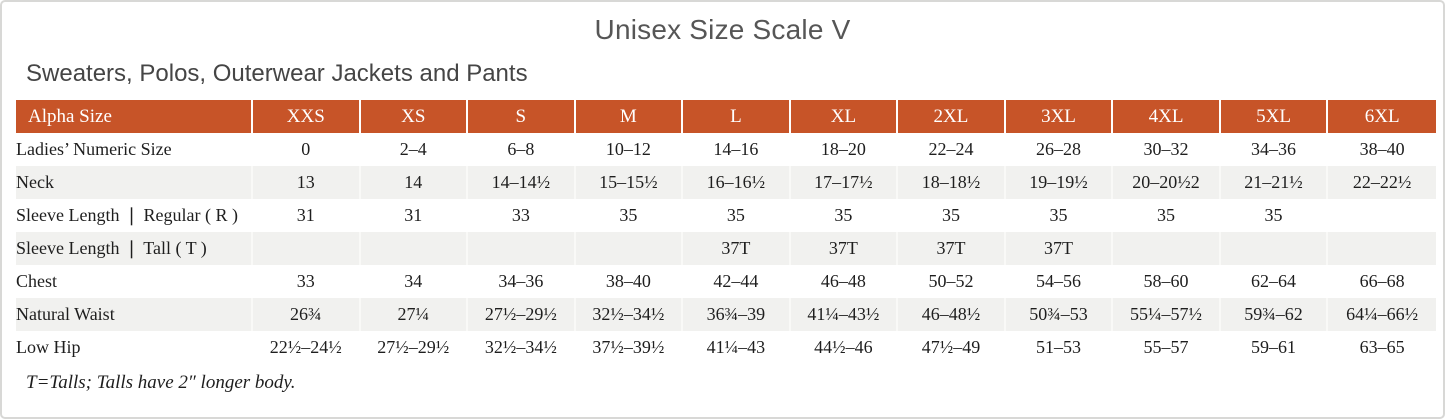 The height and width of the screenshot is (419, 1445). Describe the element at coordinates (1060, 149) in the screenshot. I see `size-cell: 26–28` at that location.